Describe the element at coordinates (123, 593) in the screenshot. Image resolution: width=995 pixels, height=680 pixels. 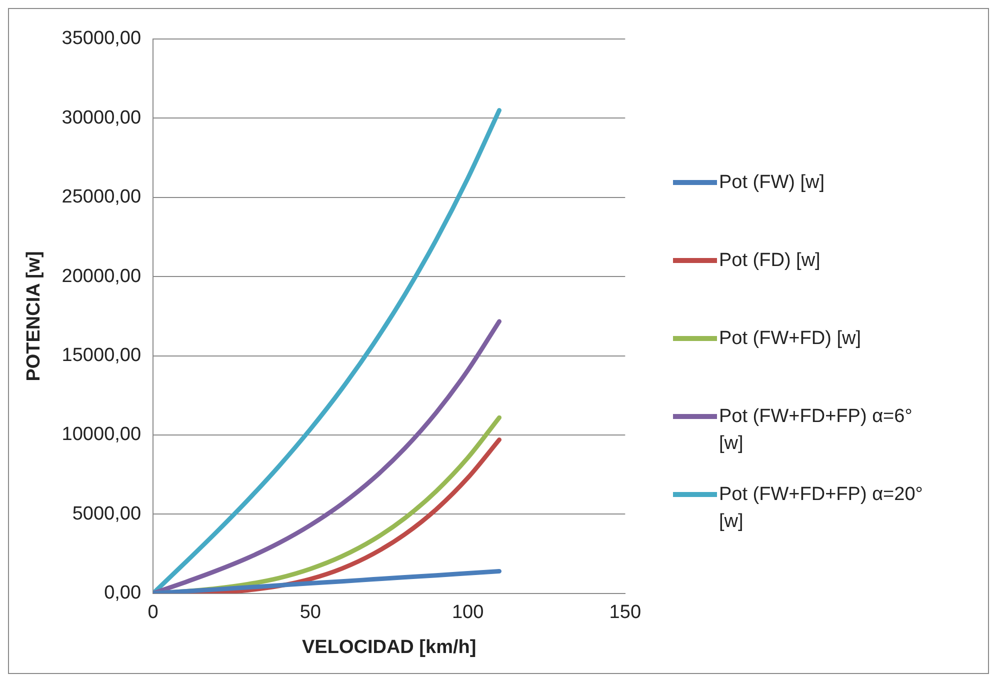
I see `y-tick-label: 0,00` at that location.